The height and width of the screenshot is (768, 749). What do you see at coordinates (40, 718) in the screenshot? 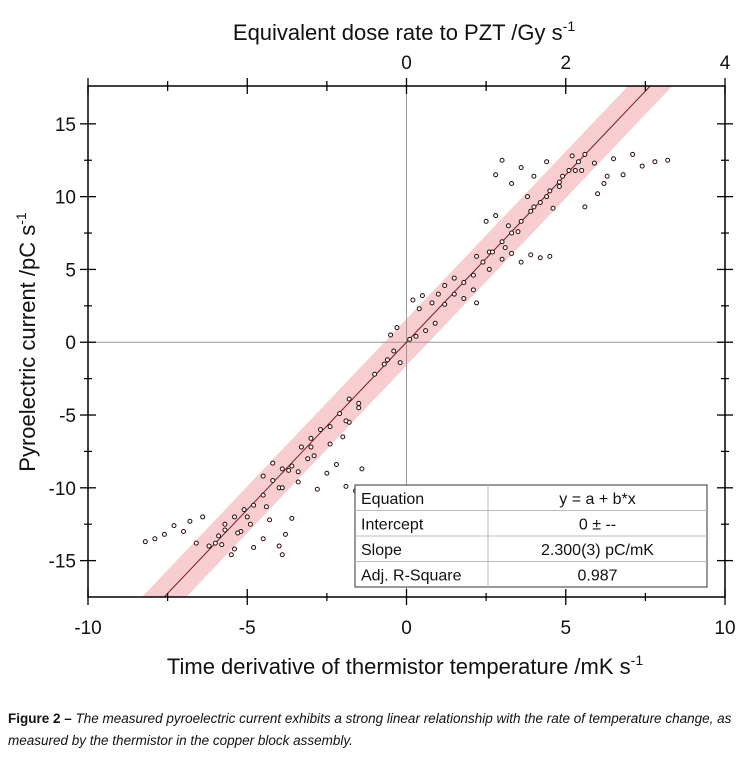
I see `caption-label: Figure 2 –` at bounding box center [40, 718].